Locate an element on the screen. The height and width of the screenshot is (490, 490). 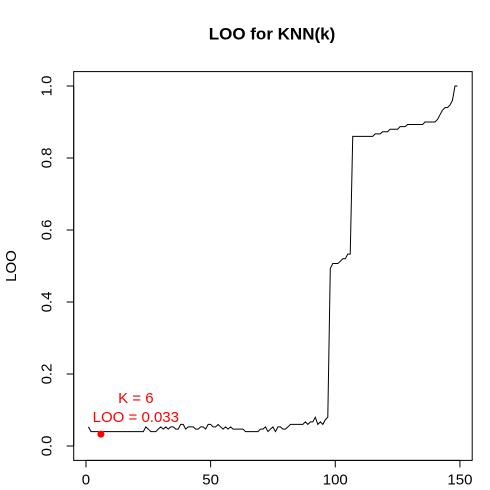
y-tick-label: 0.2 is located at coordinates (47, 374).